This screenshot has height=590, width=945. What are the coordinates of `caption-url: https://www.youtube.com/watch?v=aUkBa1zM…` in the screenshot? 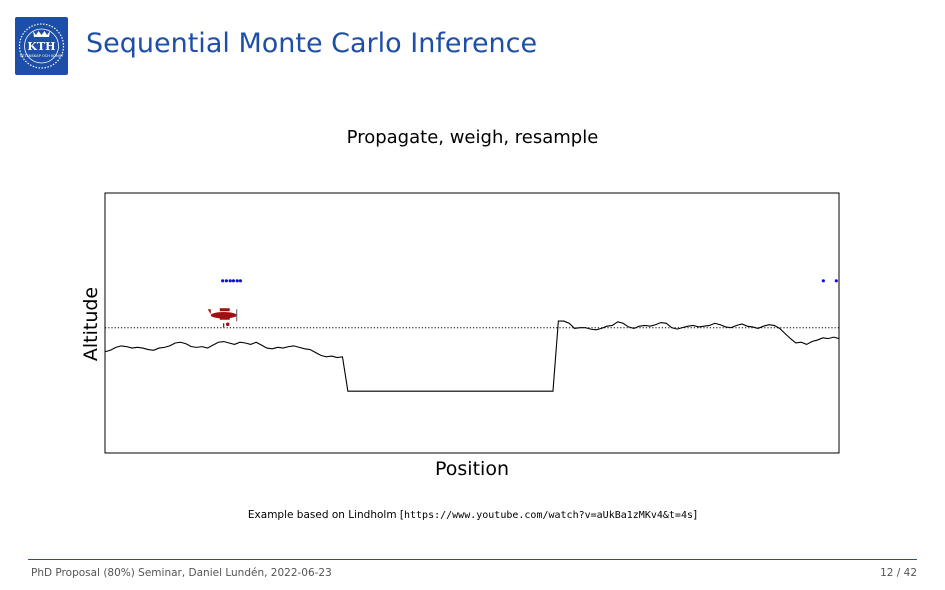 It's located at (548, 515).